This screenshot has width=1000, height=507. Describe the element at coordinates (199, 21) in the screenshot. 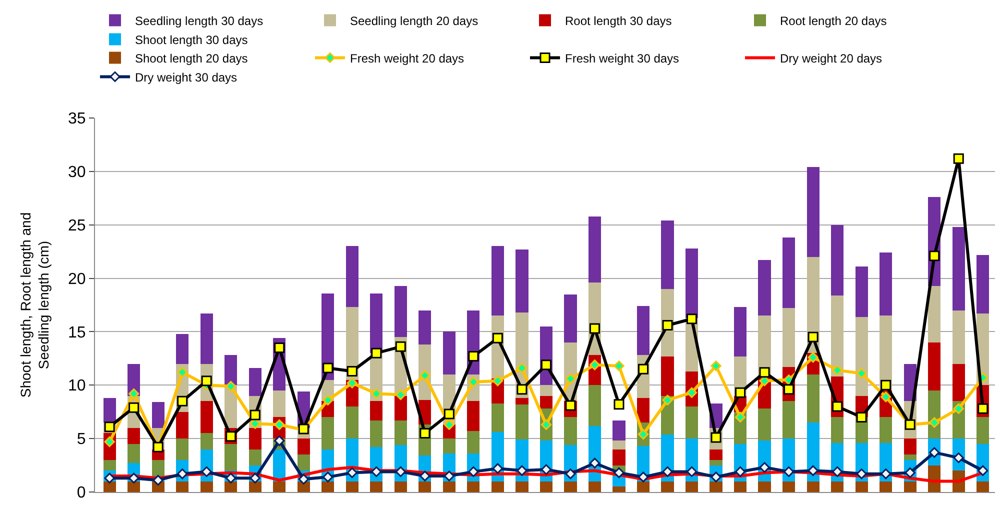

I see `legend-label: Seedling length 30 days` at that location.